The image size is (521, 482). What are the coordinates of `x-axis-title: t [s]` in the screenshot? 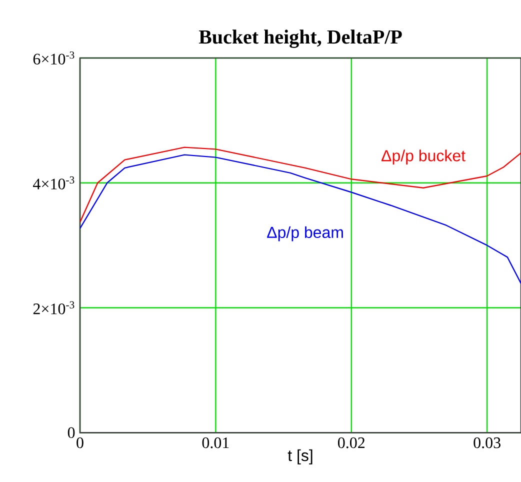 It's located at (300, 456).